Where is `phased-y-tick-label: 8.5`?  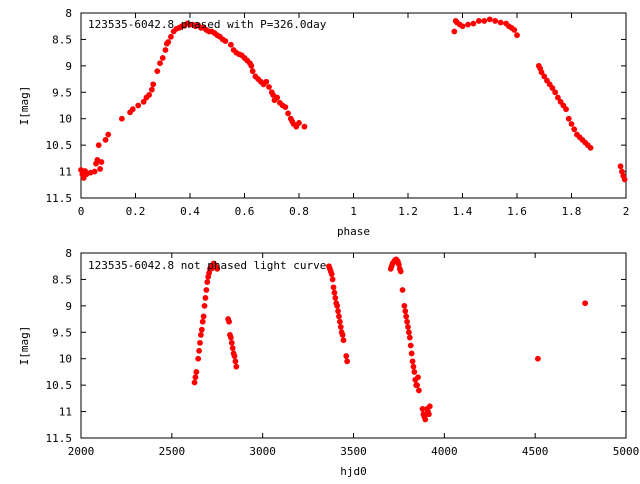
phased-y-tick-label: 8.5 is located at coordinates (62, 39).